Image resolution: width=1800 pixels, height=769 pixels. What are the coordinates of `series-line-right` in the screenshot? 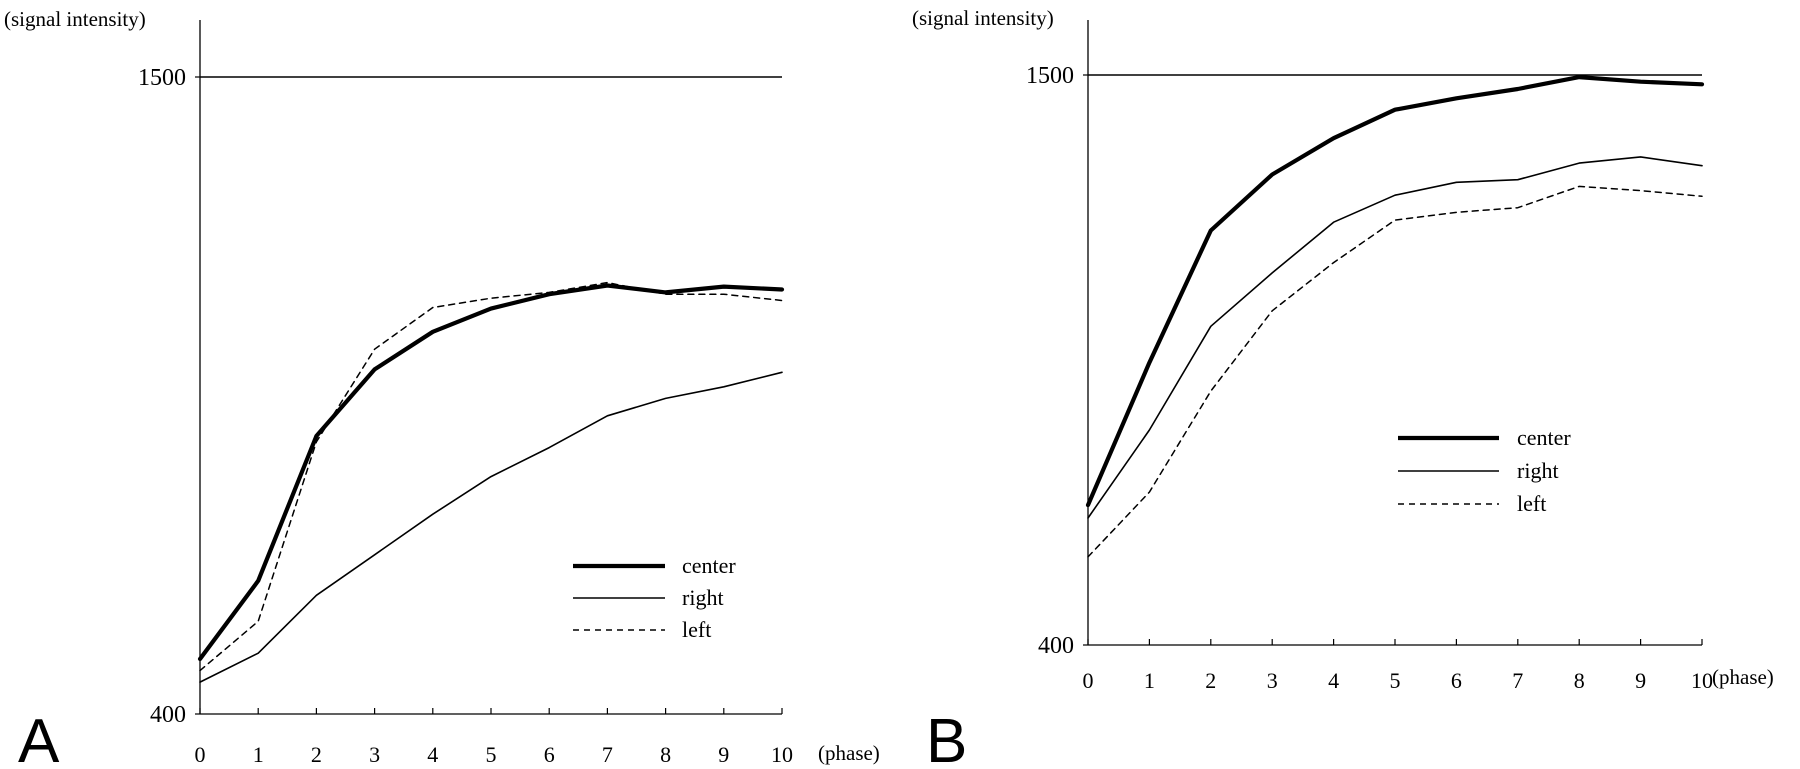 It's located at (491, 527).